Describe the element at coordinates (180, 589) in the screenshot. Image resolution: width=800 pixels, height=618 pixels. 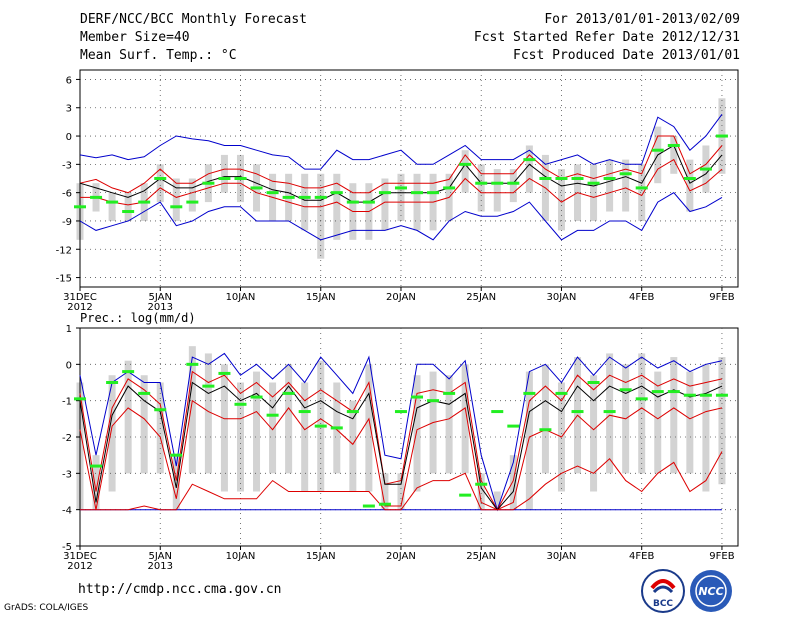
I see `website-link: http://cmdp.ncc.cma.gov.cn` at that location.